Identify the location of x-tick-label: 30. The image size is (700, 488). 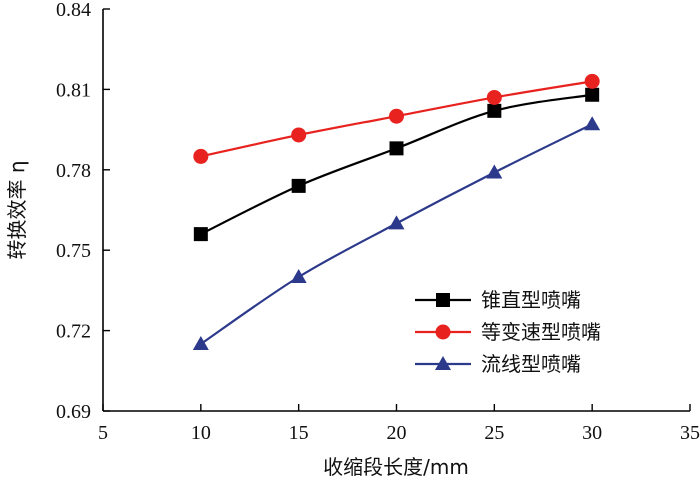
(592, 433).